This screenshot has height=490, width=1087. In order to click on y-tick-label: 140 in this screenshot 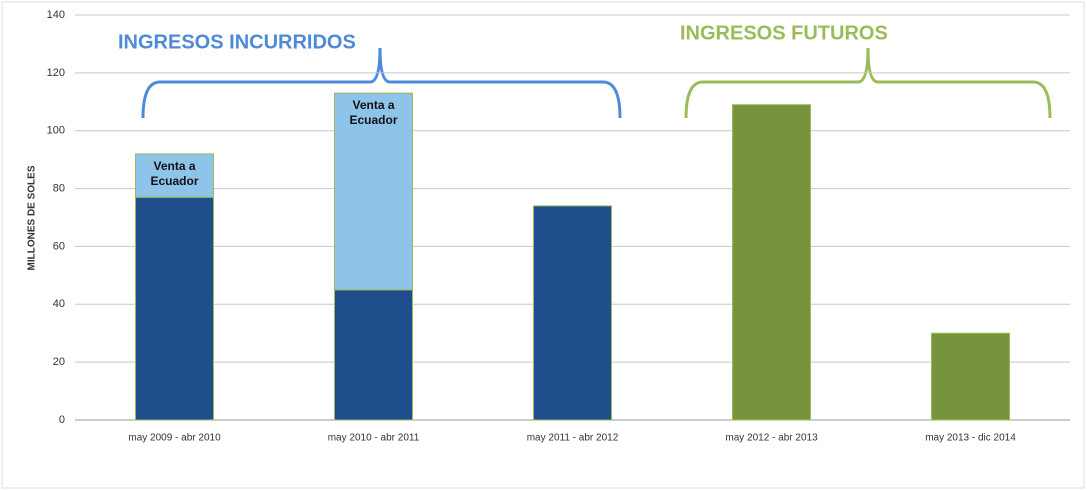, I will do `click(56, 15)`.